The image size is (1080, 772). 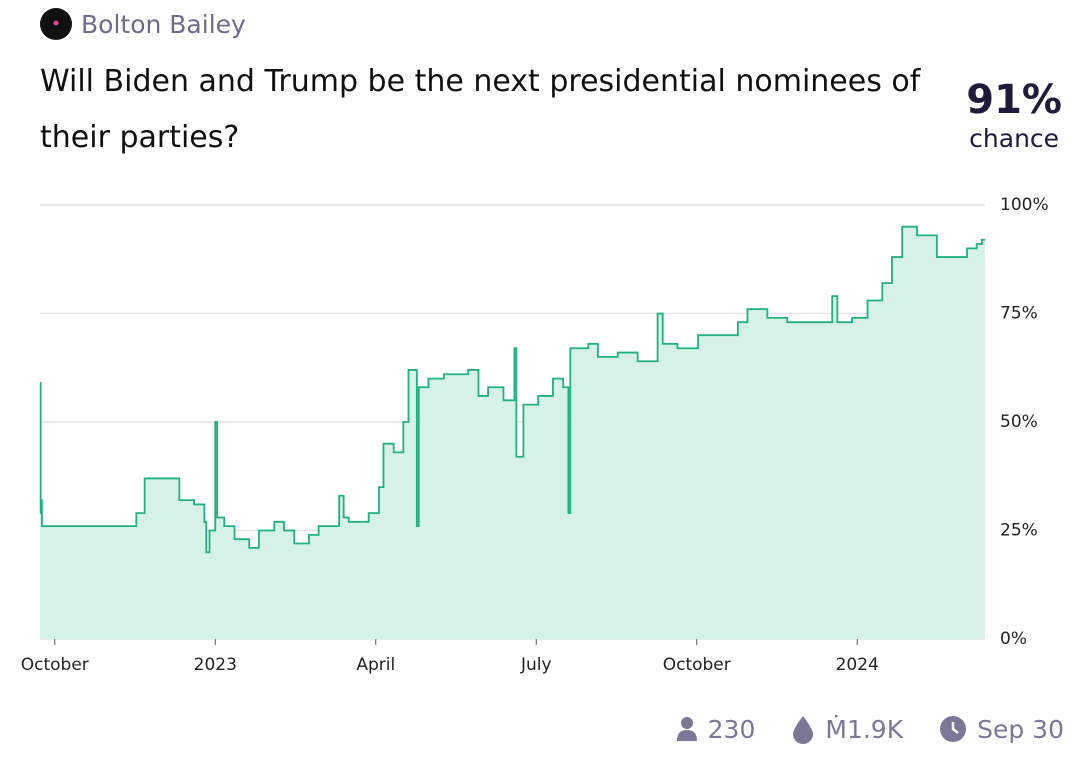 I want to click on volume: Ṁ1.9K, so click(x=864, y=729).